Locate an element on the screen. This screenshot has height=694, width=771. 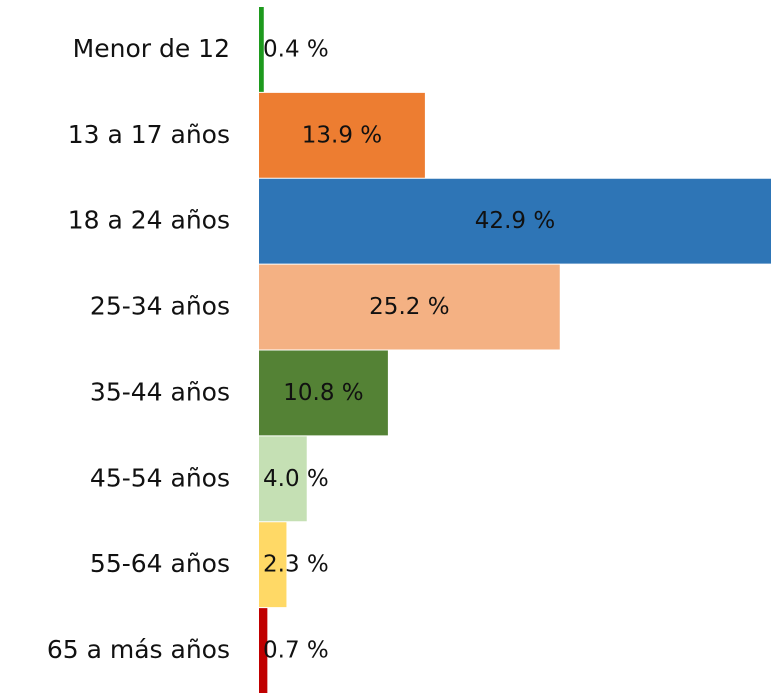
value-label: 10.8 % is located at coordinates (323, 393).